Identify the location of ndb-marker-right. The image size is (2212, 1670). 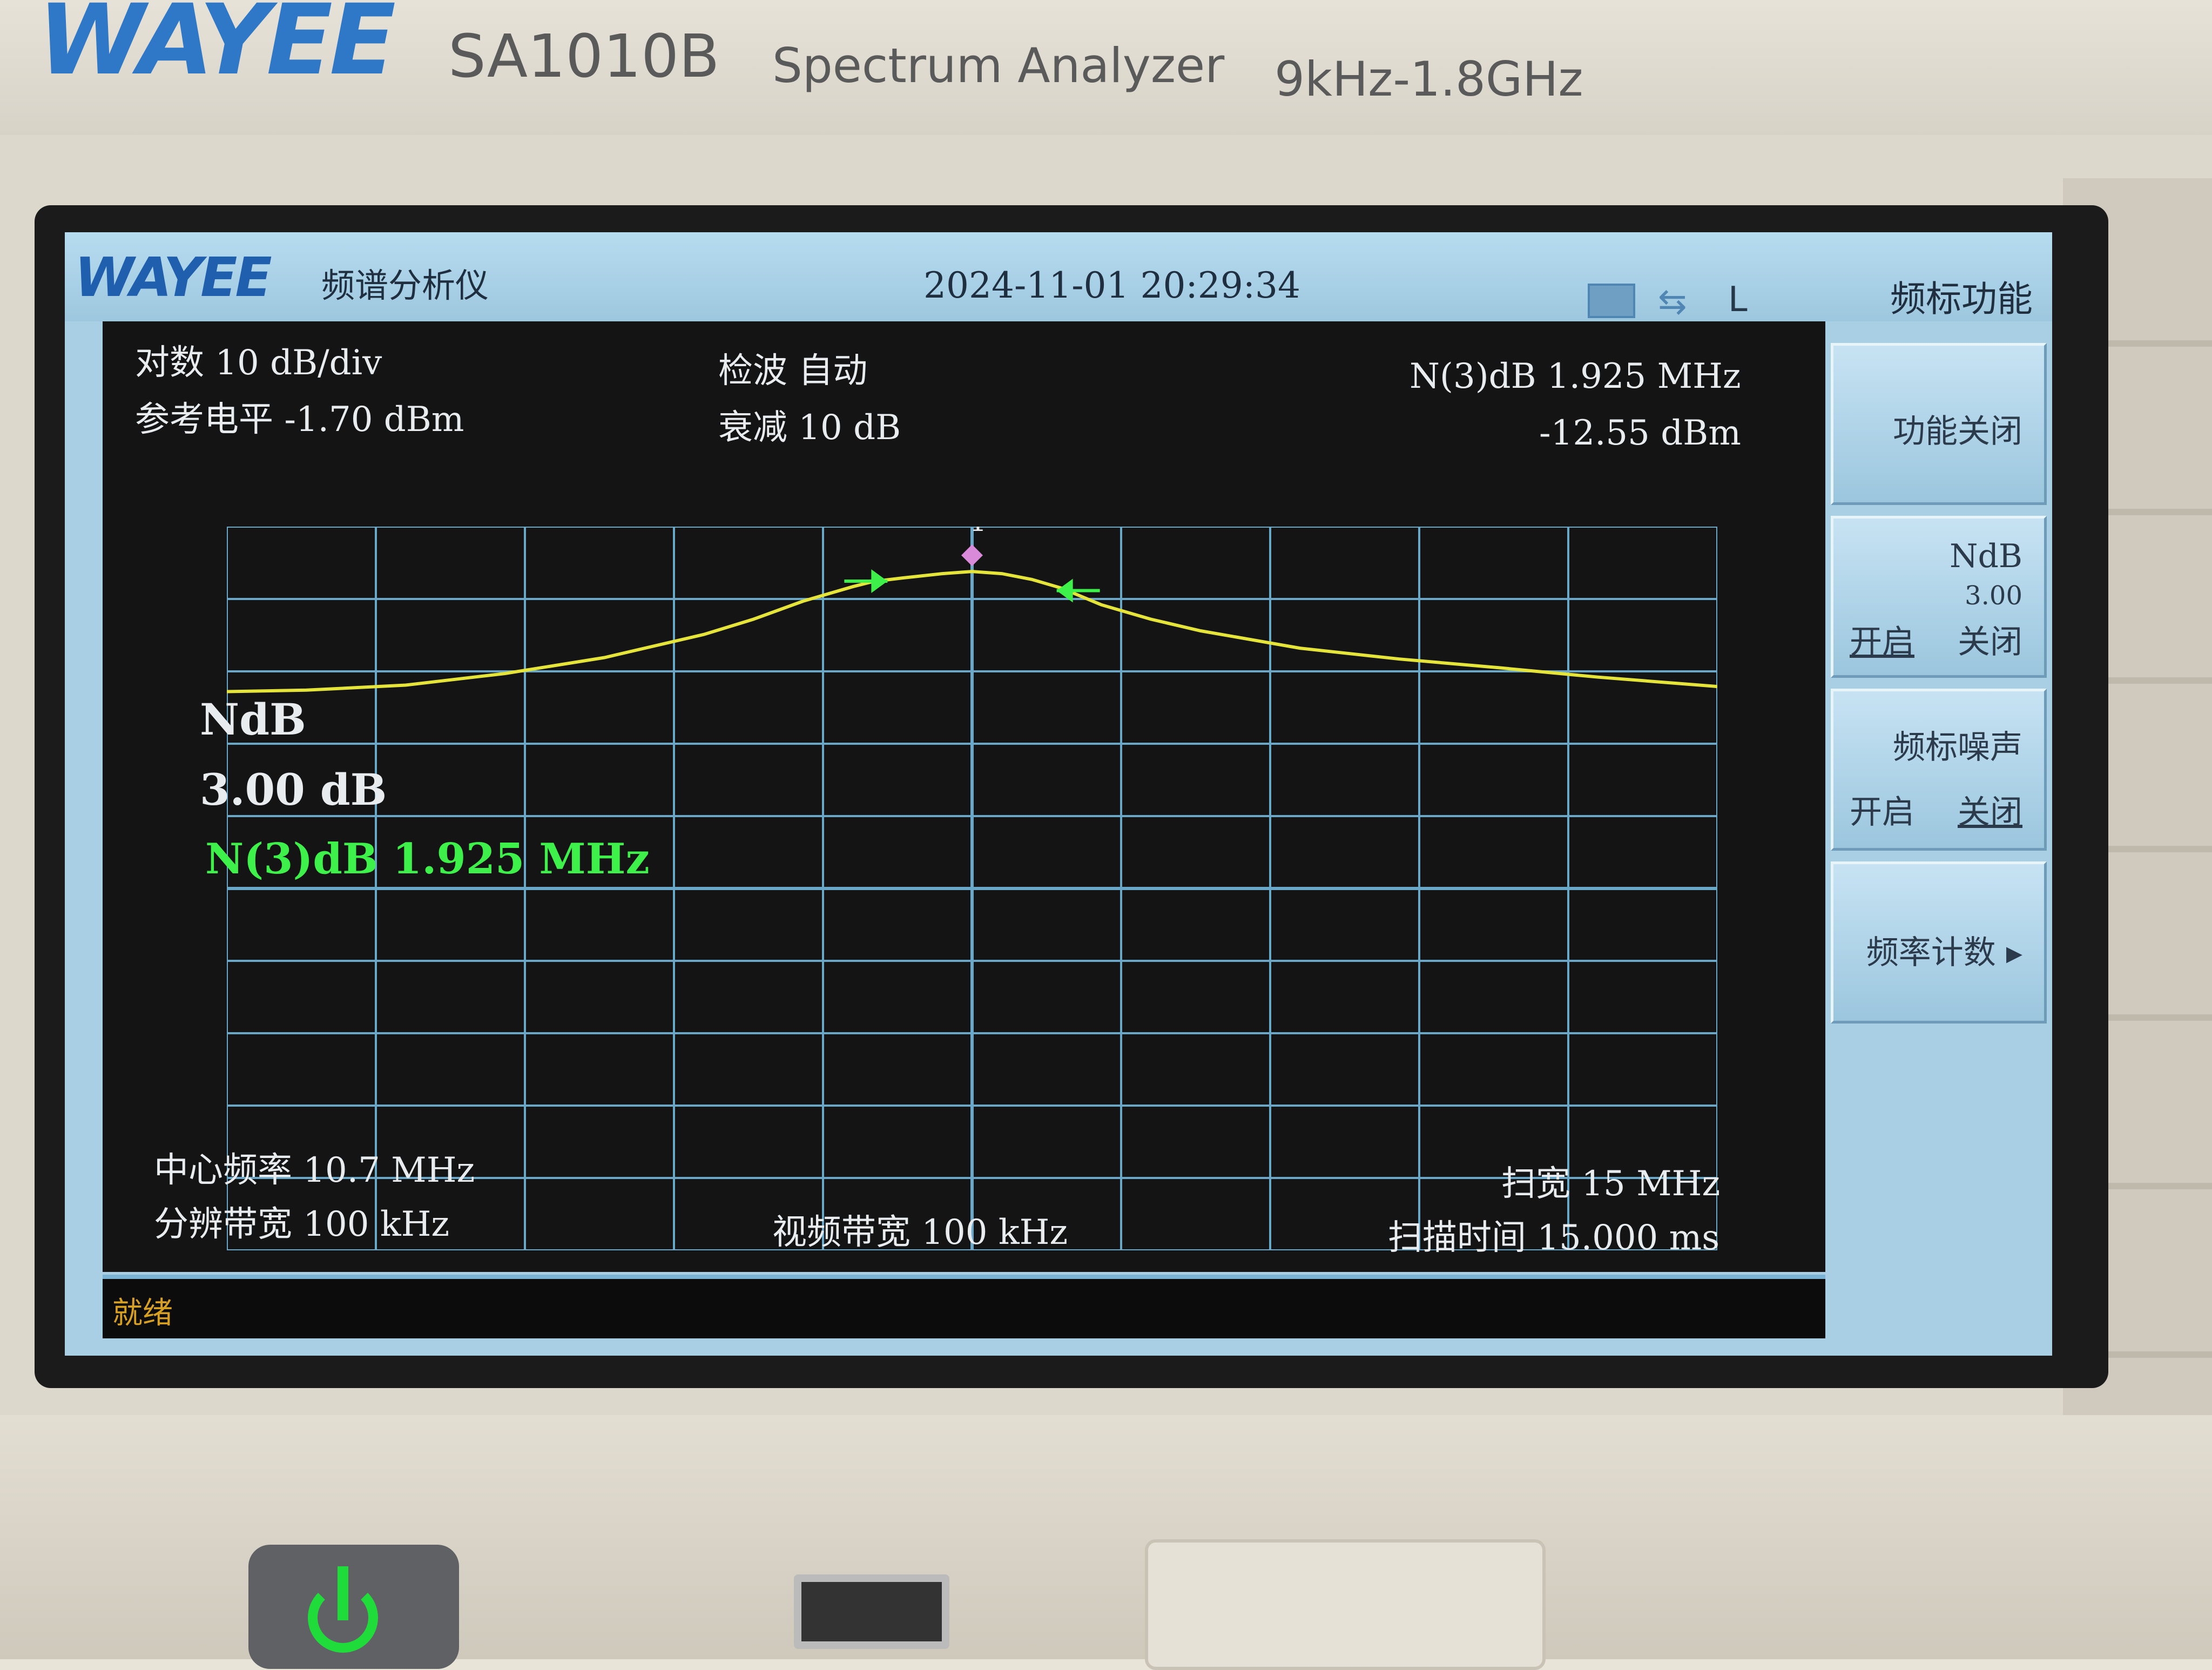
(1078, 590).